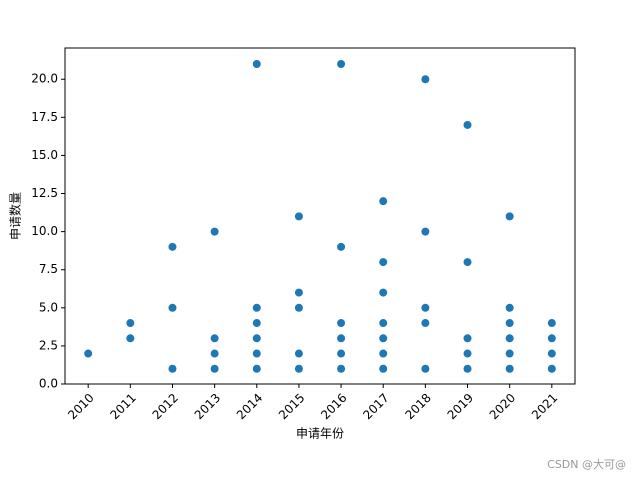 The width and height of the screenshot is (640, 480). What do you see at coordinates (48, 345) in the screenshot?
I see `y-tick-label: 2.5` at bounding box center [48, 345].